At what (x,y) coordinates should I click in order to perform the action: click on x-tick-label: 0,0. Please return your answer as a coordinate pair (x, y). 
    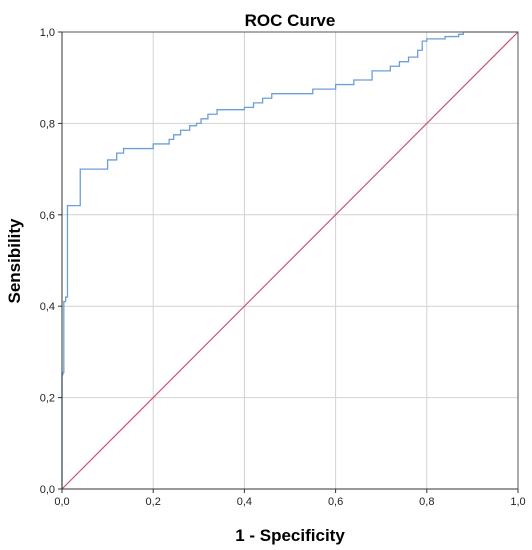
    Looking at the image, I should click on (61, 502).